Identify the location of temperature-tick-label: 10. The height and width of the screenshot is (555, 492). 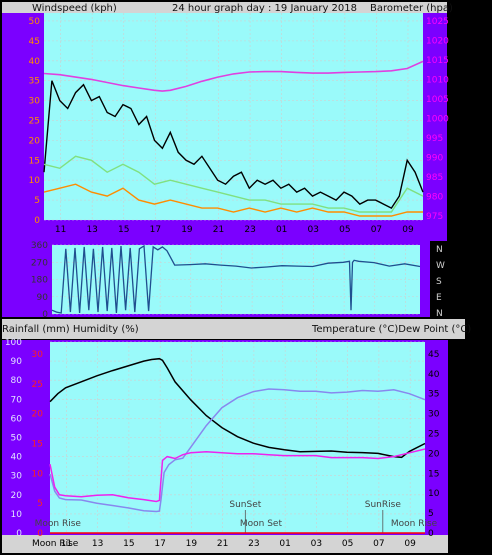
(434, 494).